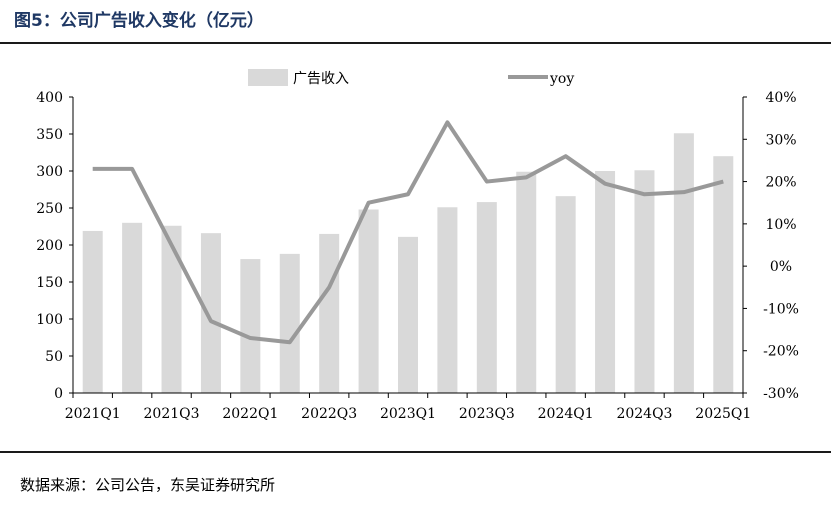 This screenshot has height=522, width=831. Describe the element at coordinates (408, 314) in the screenshot. I see `bar-2023Q1` at that location.